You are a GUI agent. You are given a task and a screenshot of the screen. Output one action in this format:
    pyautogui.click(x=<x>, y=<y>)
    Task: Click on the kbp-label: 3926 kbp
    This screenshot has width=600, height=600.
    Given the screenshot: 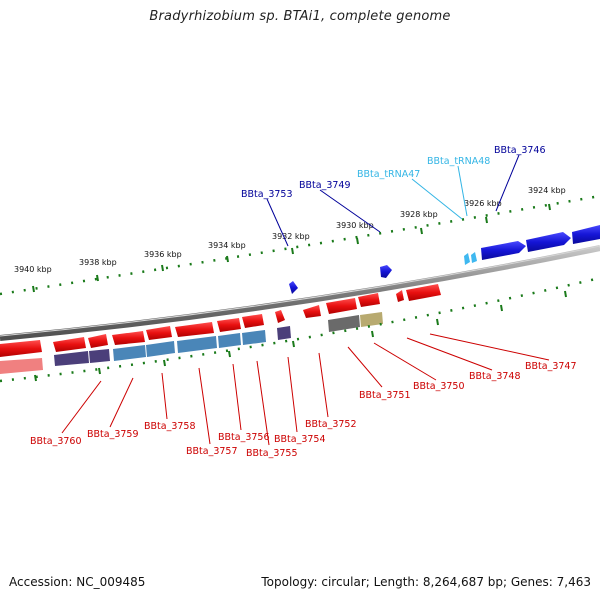 What is the action you would take?
    pyautogui.click(x=483, y=203)
    